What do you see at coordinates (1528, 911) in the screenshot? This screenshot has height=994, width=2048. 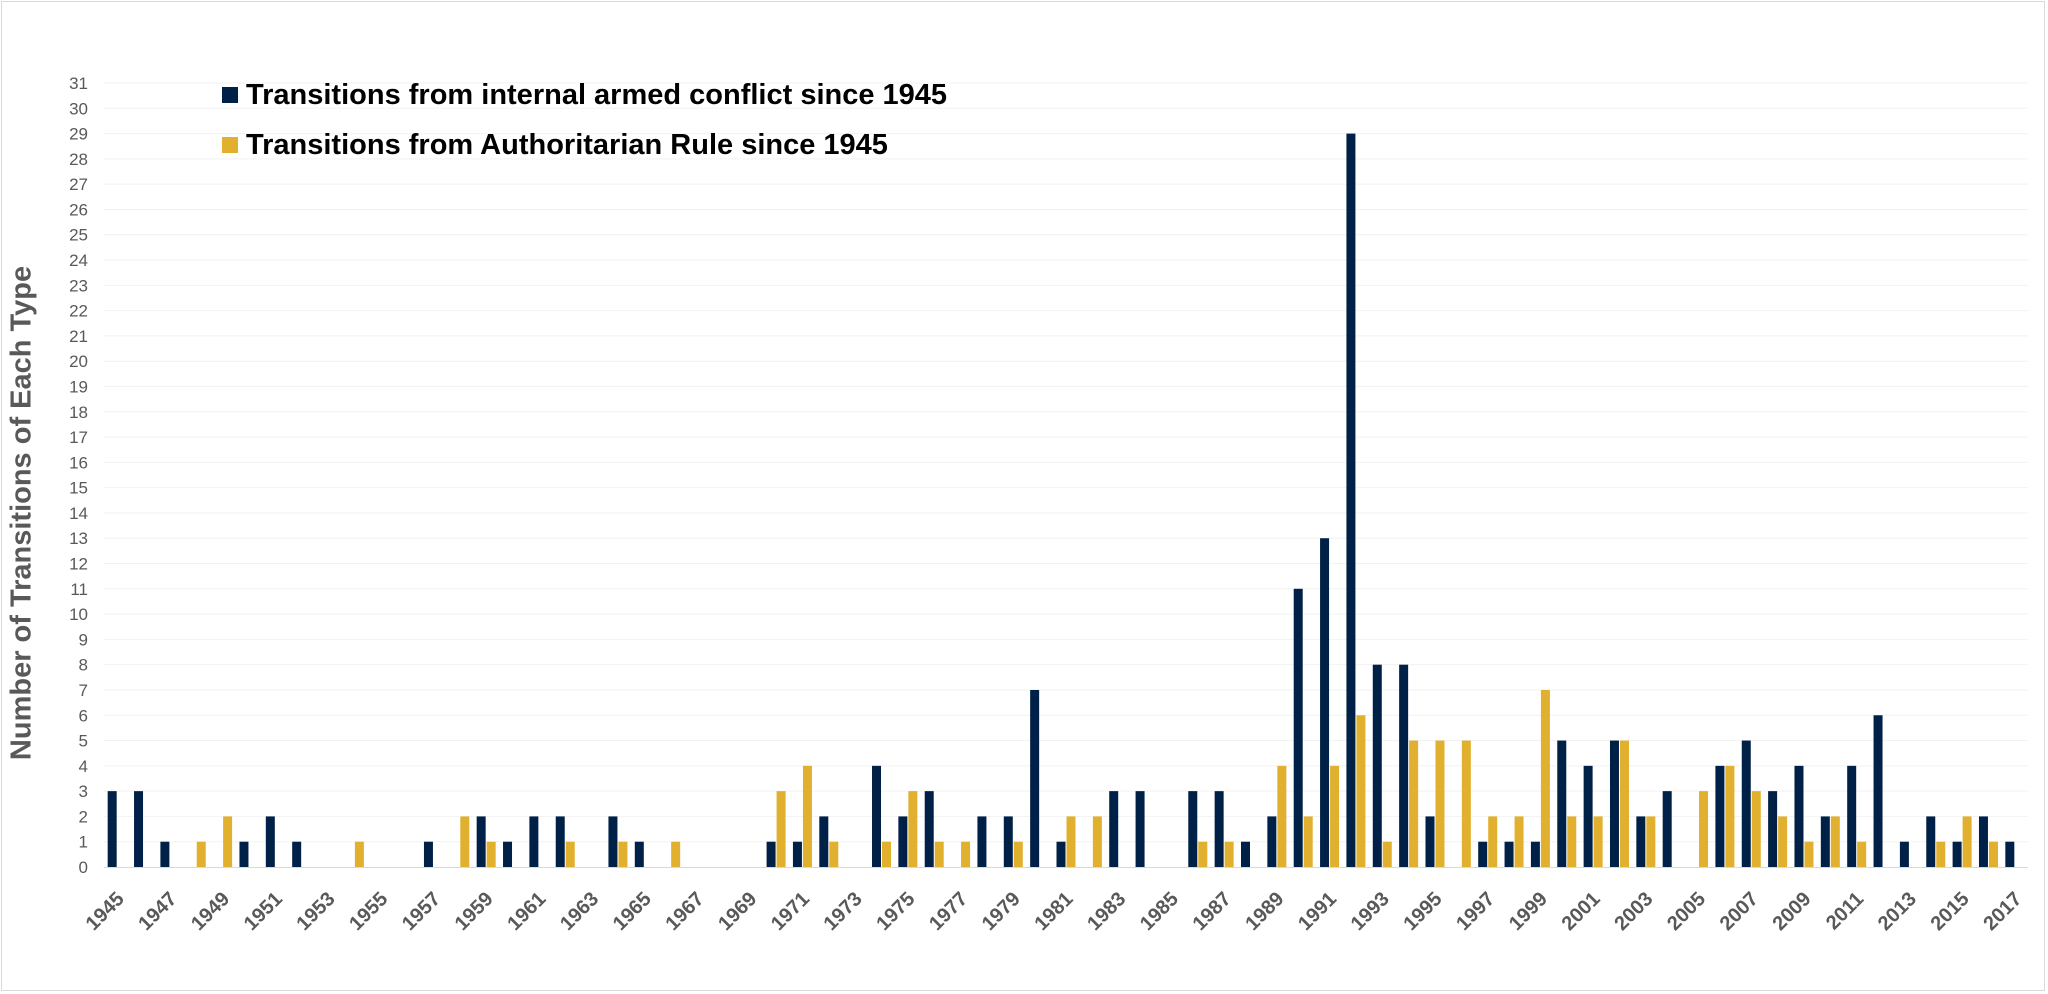 I see `x-tick-label: 1999` at bounding box center [1528, 911].